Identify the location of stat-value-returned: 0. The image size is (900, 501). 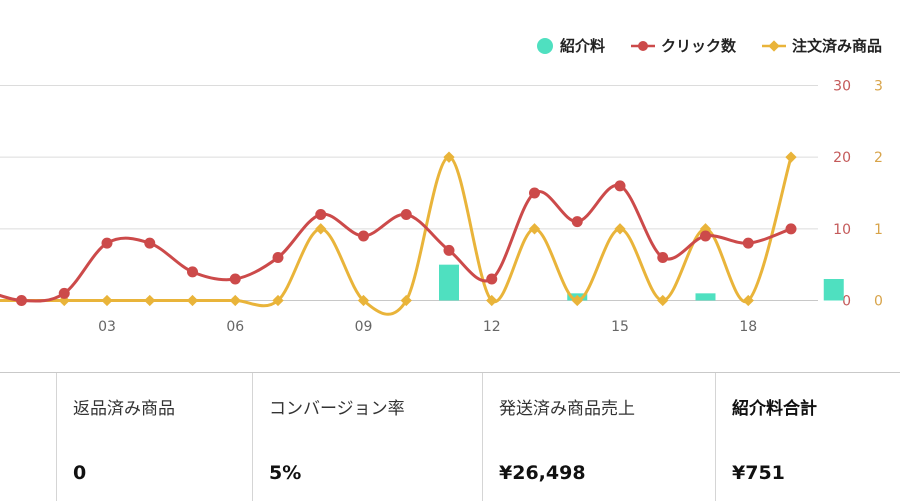
(80, 473).